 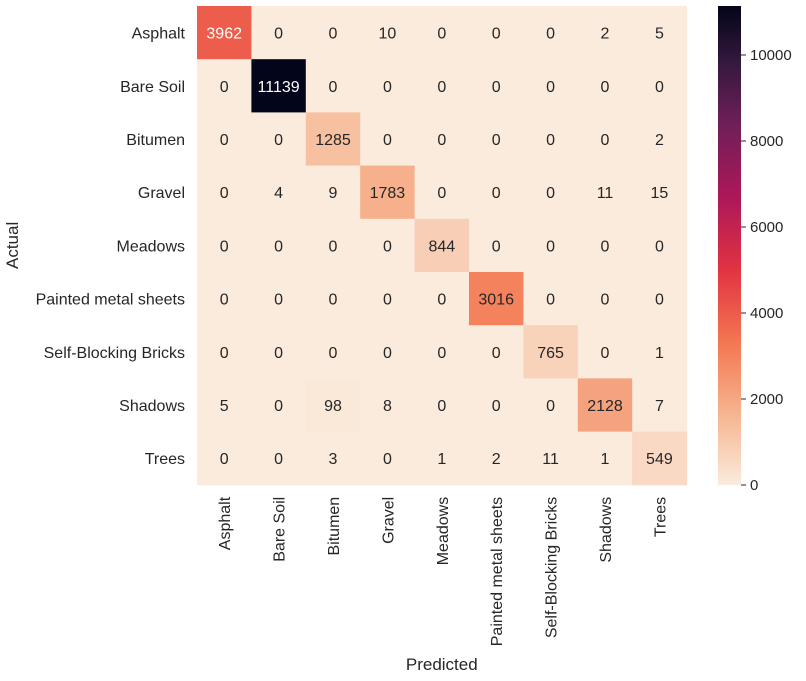 What do you see at coordinates (660, 193) in the screenshot?
I see `cell-value-label: 15` at bounding box center [660, 193].